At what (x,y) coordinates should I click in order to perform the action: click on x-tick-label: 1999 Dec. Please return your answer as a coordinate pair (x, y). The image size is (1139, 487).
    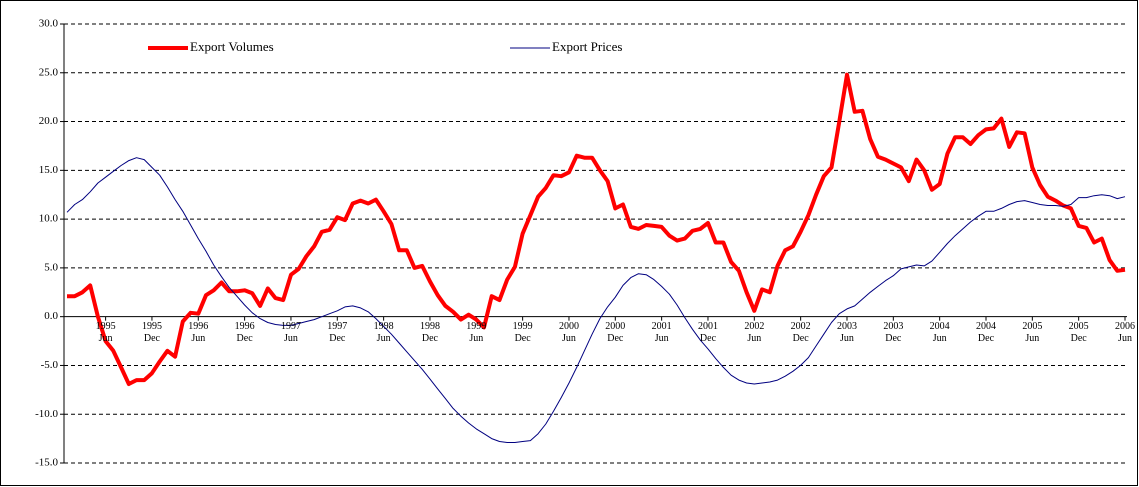
    Looking at the image, I should click on (522, 332).